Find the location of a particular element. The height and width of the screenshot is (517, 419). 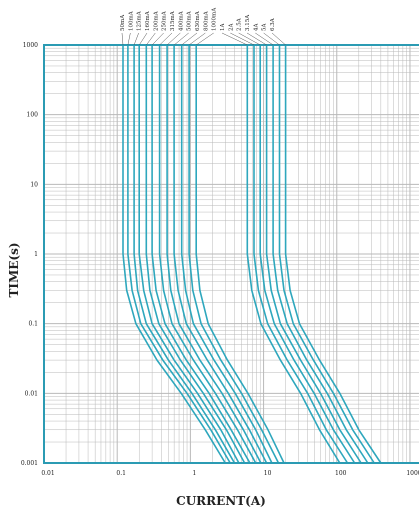

rating-label: 315mA is located at coordinates (173, 20).